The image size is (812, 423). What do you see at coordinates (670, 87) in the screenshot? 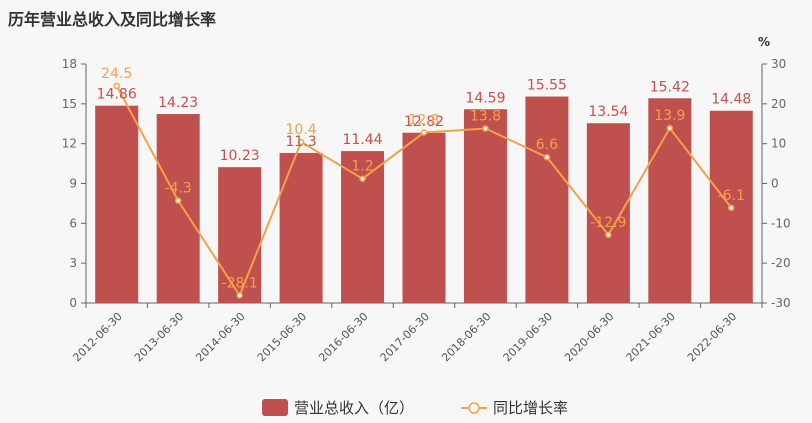
I see `revenue-data-label: 15.42` at bounding box center [670, 87].